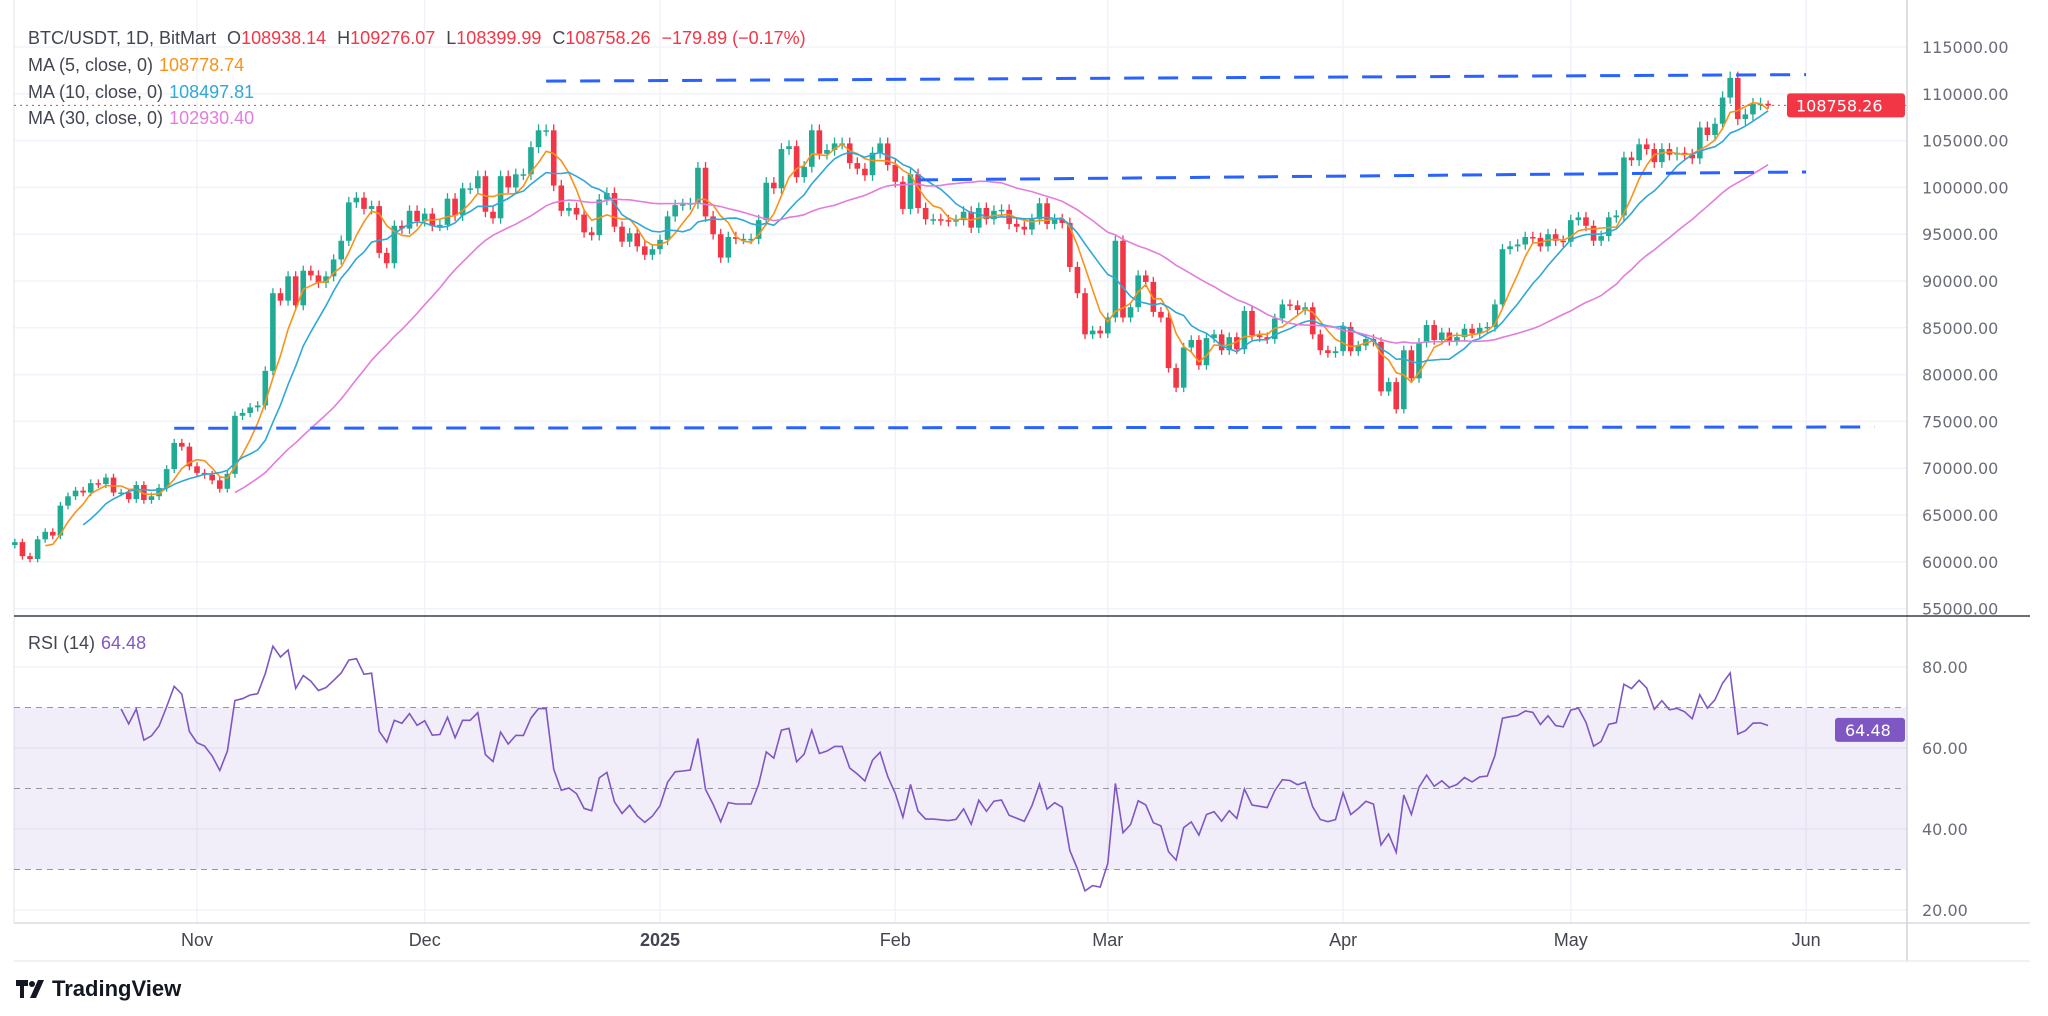 The image size is (2048, 1016). What do you see at coordinates (234, 38) in the screenshot?
I see `open-label: O` at bounding box center [234, 38].